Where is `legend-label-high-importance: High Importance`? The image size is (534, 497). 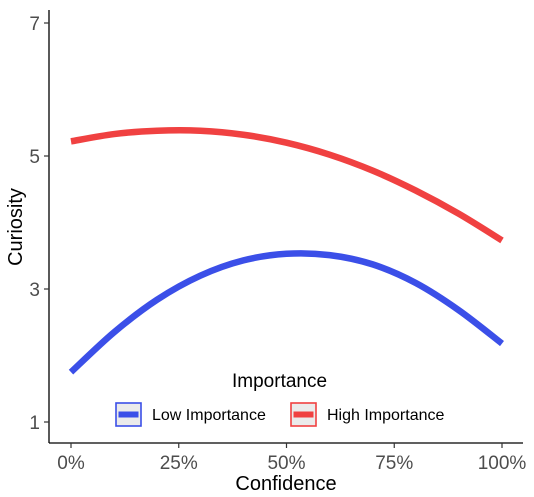 legend-label-high-importance: High Importance is located at coordinates (385, 415).